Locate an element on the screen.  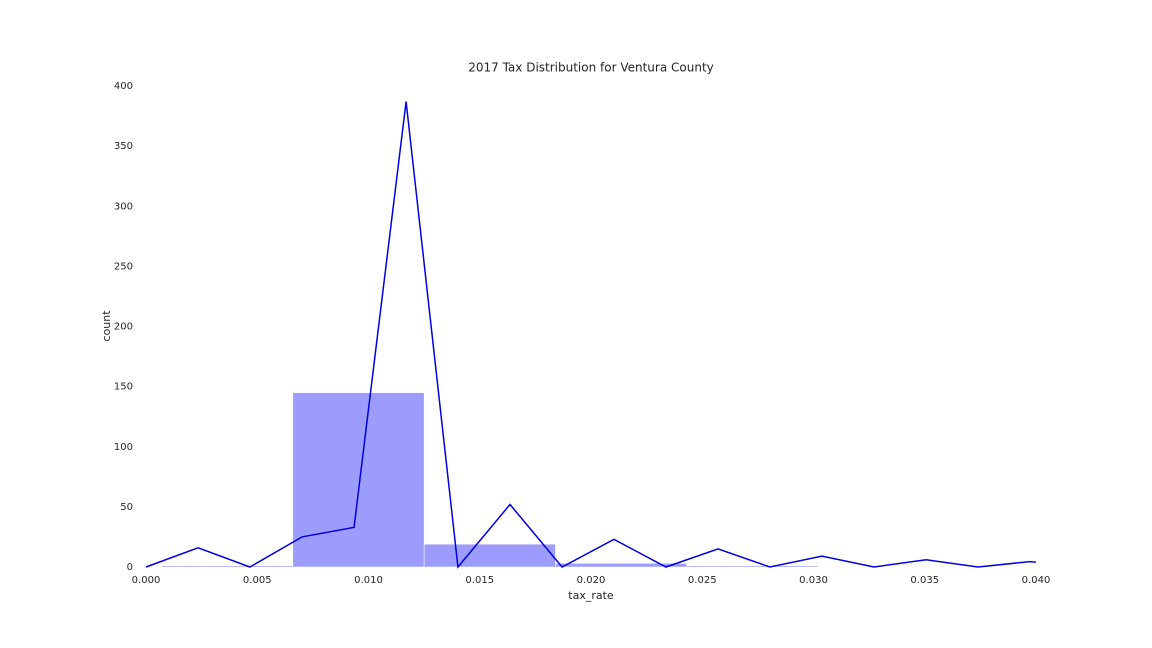
x-tick-label: 0.015 is located at coordinates (479, 580).